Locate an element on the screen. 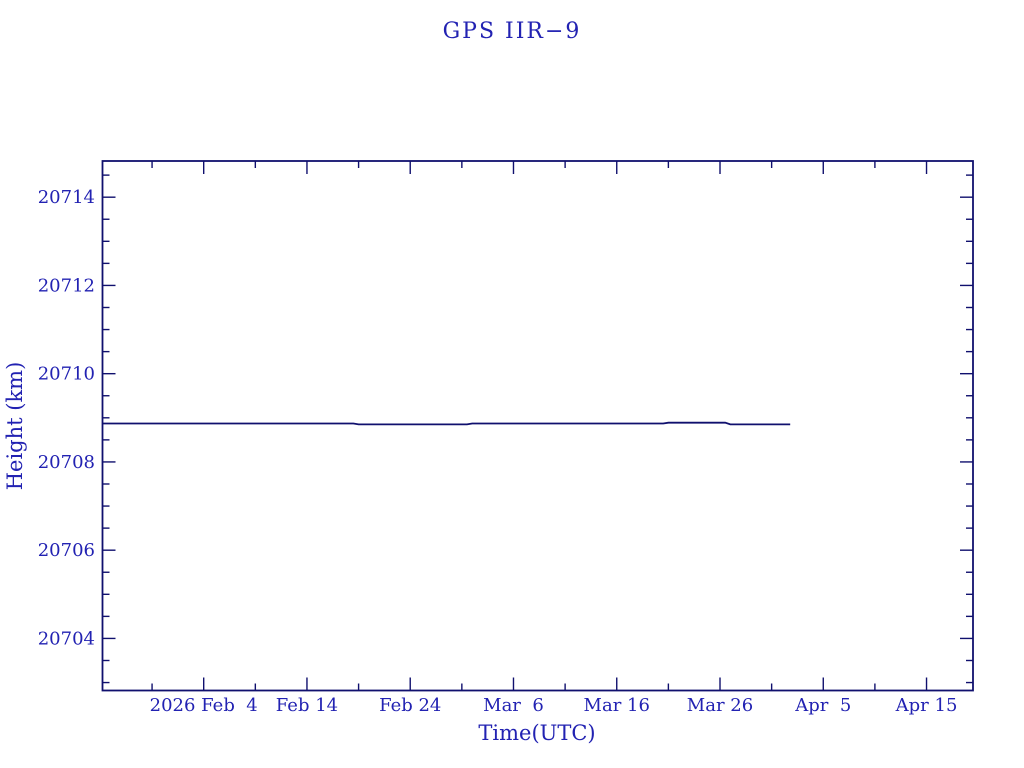 The height and width of the screenshot is (768, 1024). x-tick-label: Apr 5 is located at coordinates (822, 705).